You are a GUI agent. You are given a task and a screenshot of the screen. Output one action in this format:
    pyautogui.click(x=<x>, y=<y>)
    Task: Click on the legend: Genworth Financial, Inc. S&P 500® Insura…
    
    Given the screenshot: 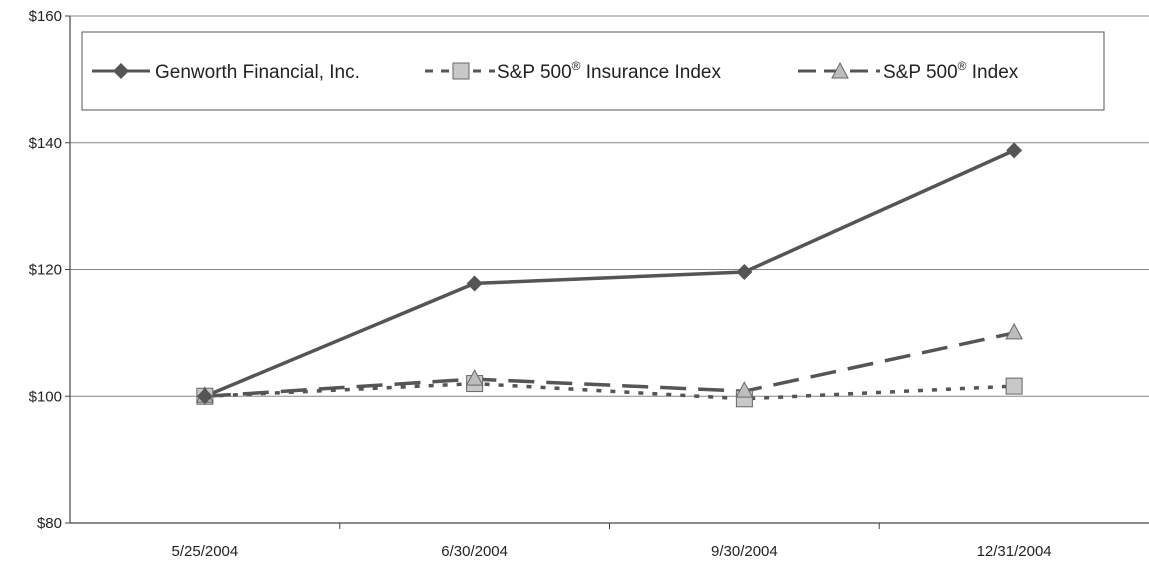 What is the action you would take?
    pyautogui.click(x=593, y=71)
    